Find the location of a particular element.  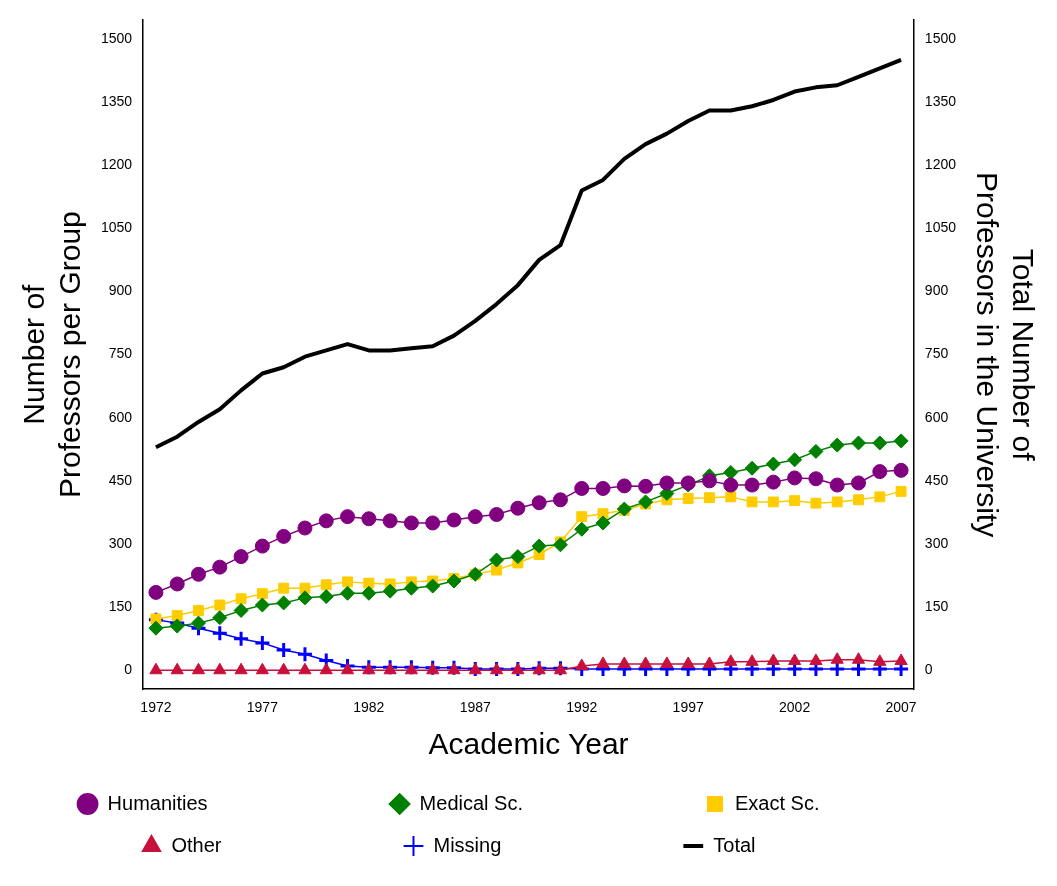

y-tick-label: 900 is located at coordinates (120, 290).